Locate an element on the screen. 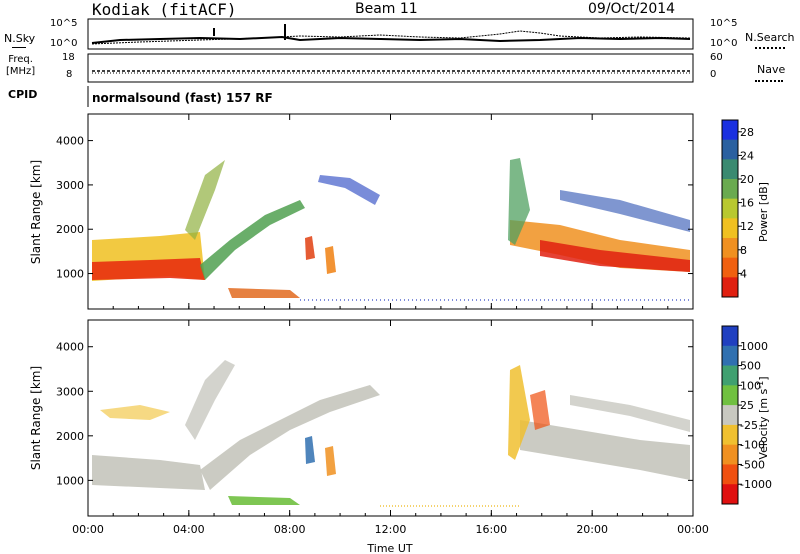  time-xtick-label: 16:00 is located at coordinates (491, 529).